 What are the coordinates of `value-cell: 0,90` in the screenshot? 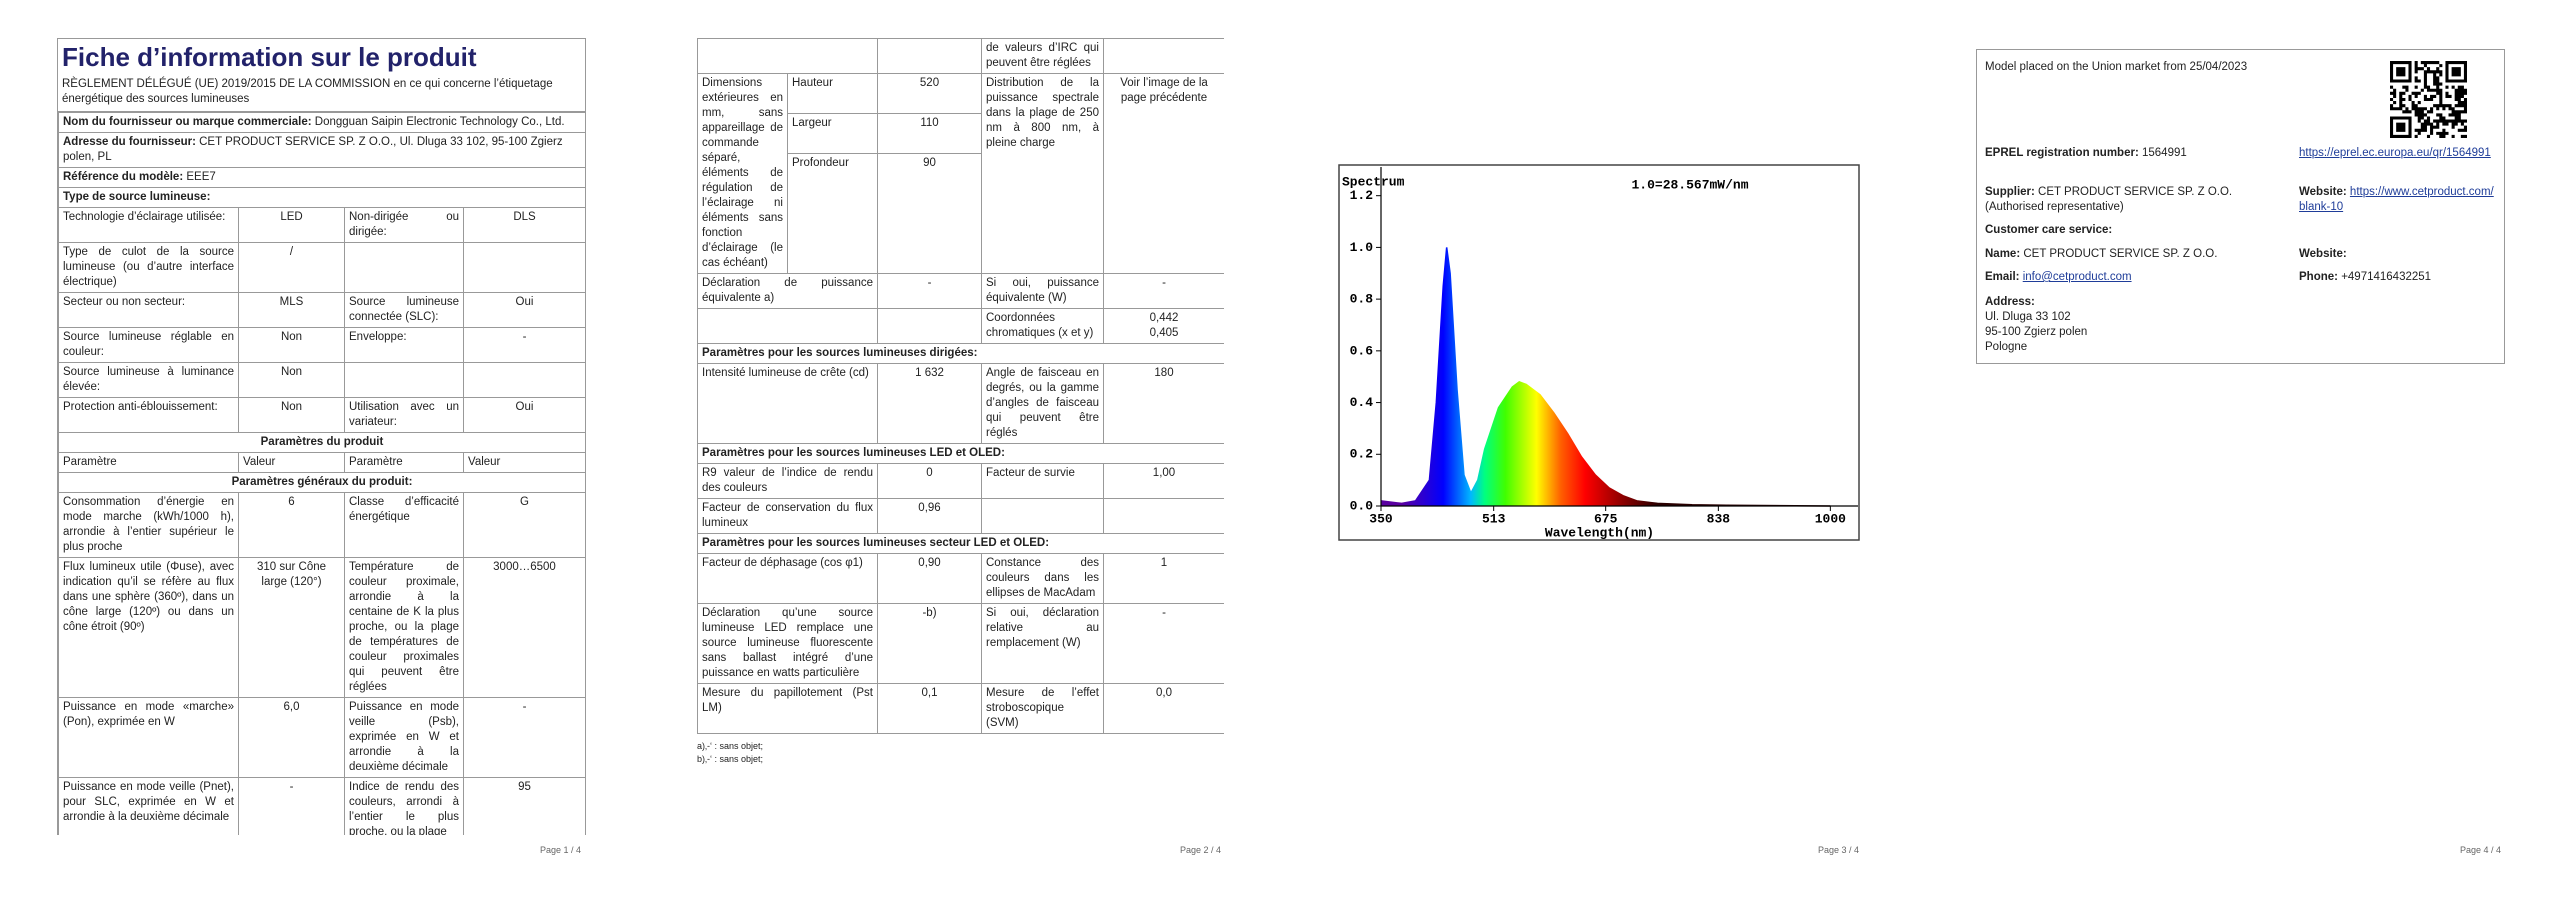 It's located at (929, 578).